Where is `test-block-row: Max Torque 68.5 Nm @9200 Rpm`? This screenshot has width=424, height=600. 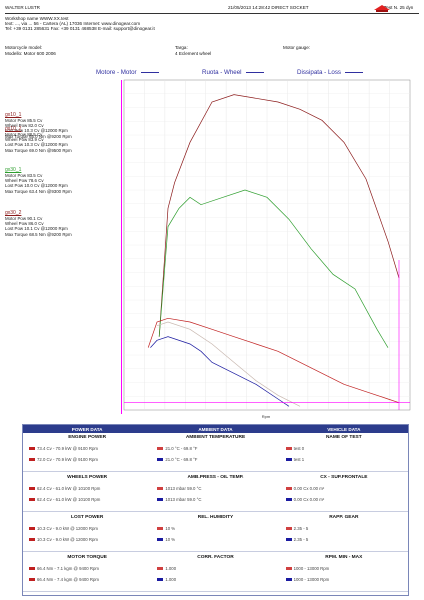
test-block-row: Max Torque 68.5 Nm @9200 Rpm is located at coordinates (38, 234).